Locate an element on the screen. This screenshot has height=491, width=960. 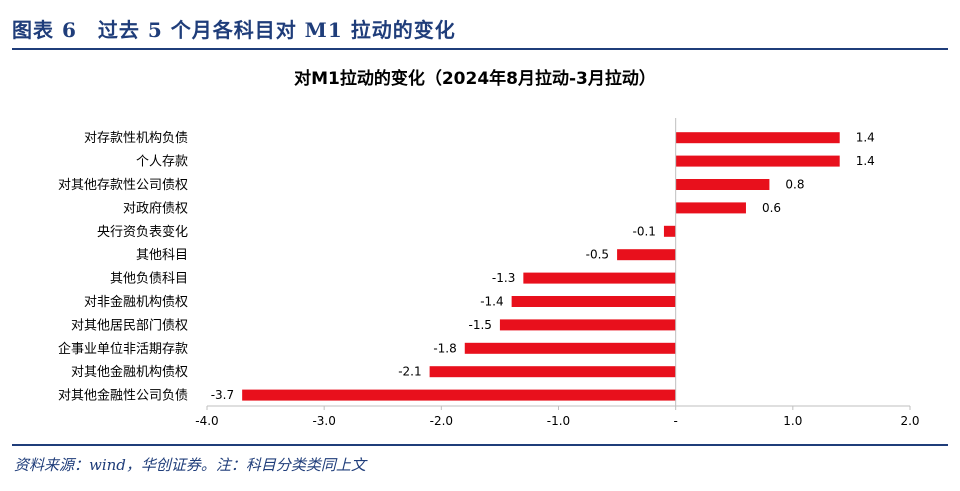
x-tick-label: 2.0 is located at coordinates (909, 421).